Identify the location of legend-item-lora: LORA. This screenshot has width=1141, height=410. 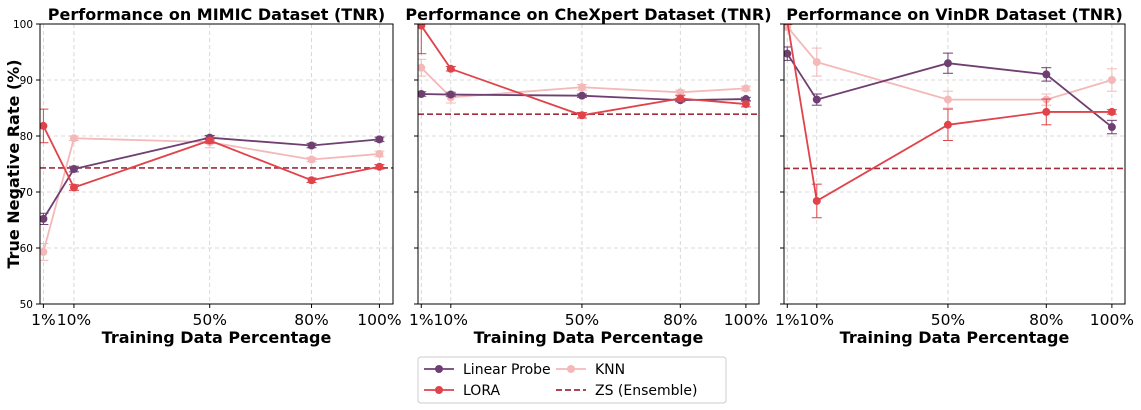
(462, 391).